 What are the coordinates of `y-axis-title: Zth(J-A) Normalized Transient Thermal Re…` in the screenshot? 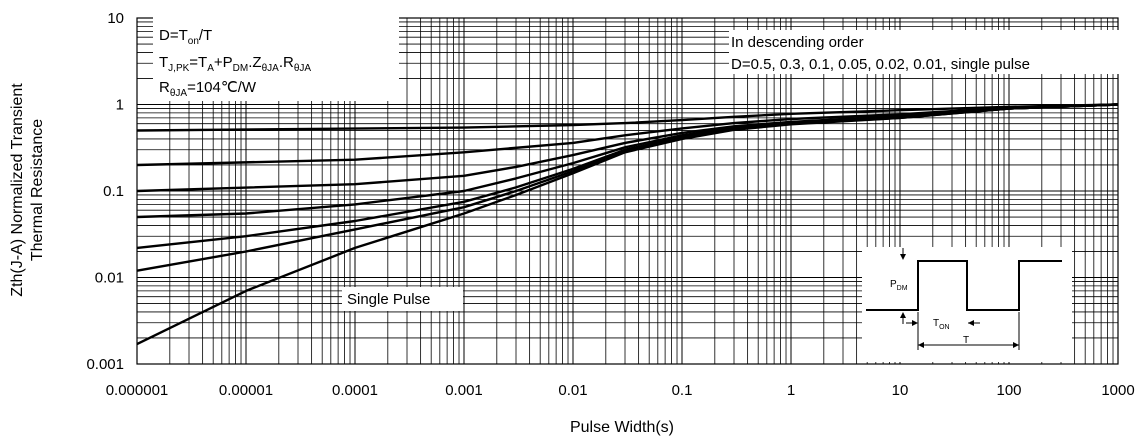 It's located at (27, 190).